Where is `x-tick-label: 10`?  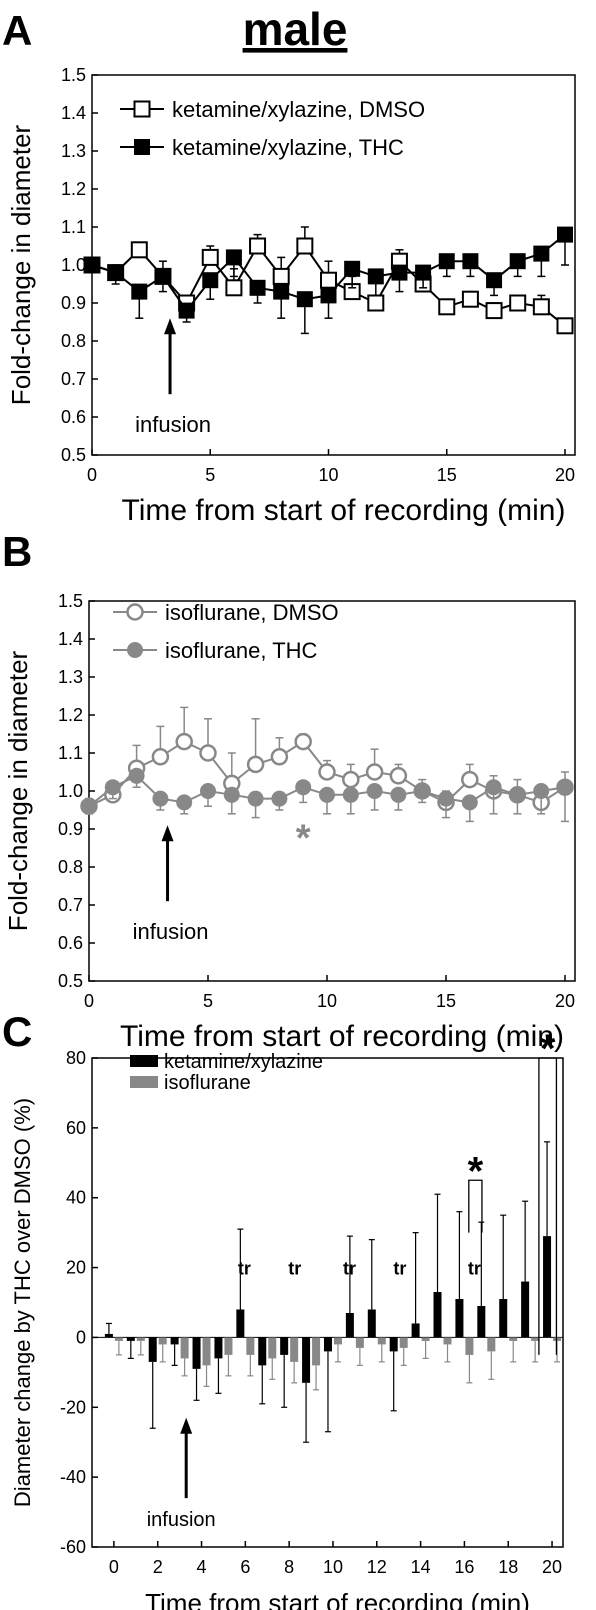 x-tick-label: 10 is located at coordinates (333, 1567).